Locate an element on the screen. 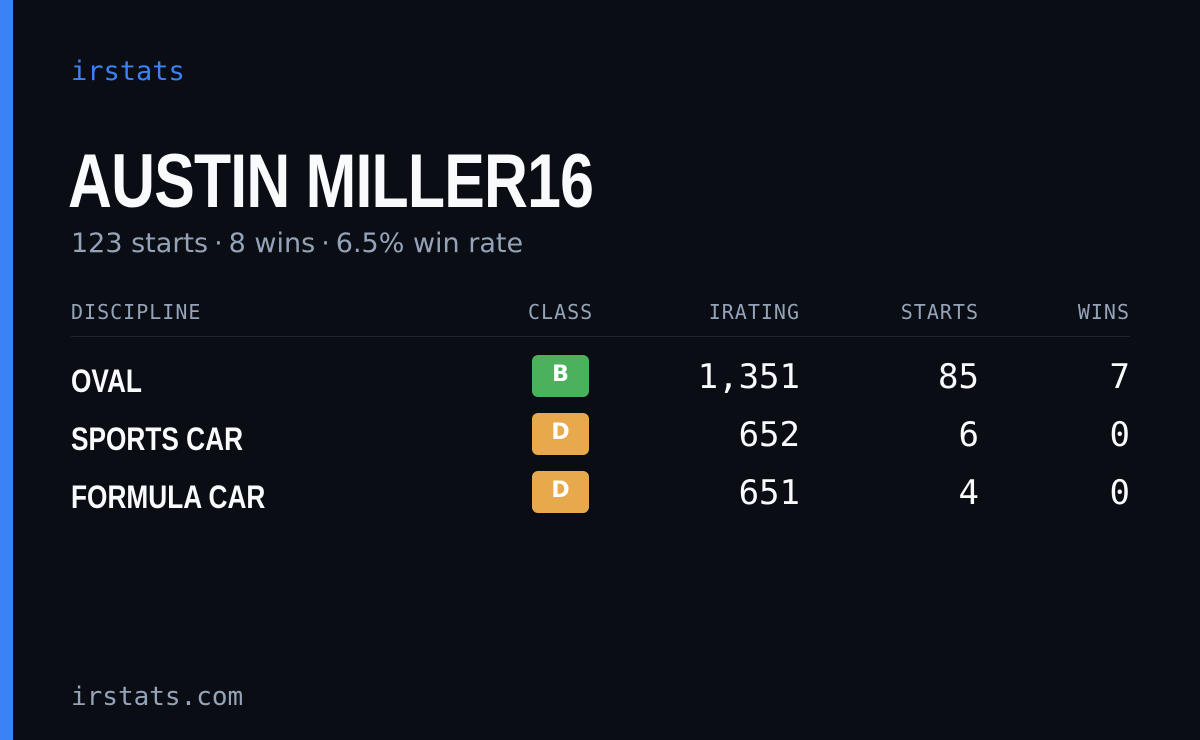  discipline-name: OVAL is located at coordinates (106, 381).